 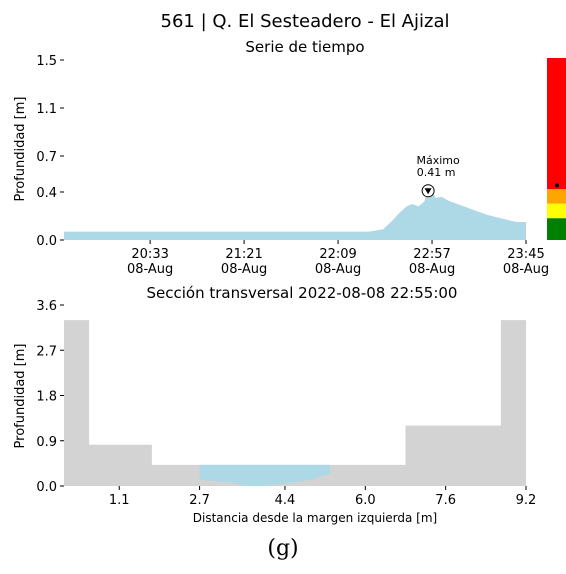 I want to click on cross-section-xticks: 1.1 2.7 4.4 6.0 7.6 9.2, so click(x=322, y=497).